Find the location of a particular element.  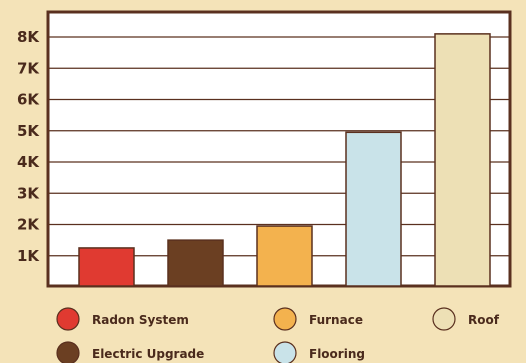

y-tick-label-2K: 2K is located at coordinates (28, 225).